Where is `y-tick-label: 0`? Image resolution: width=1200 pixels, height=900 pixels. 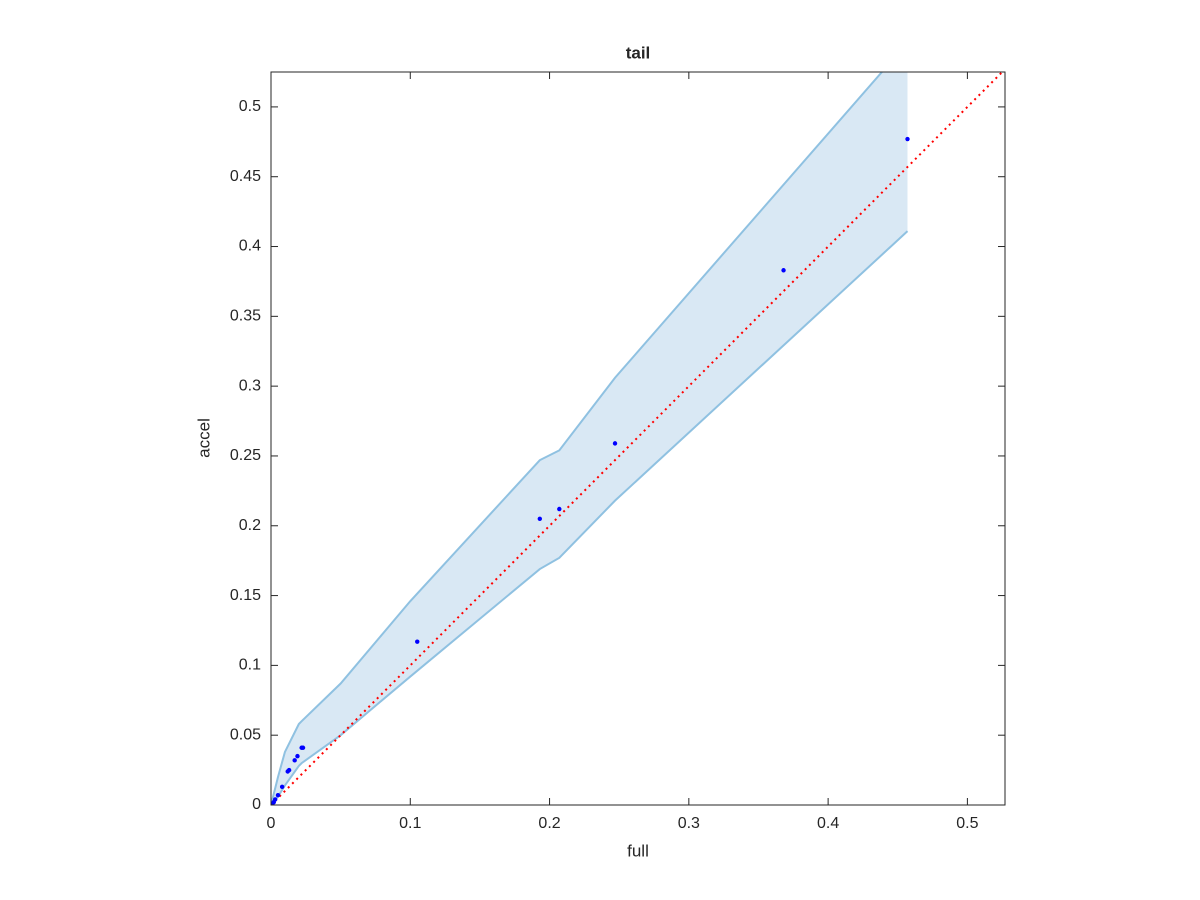
y-tick-label: 0 is located at coordinates (256, 804).